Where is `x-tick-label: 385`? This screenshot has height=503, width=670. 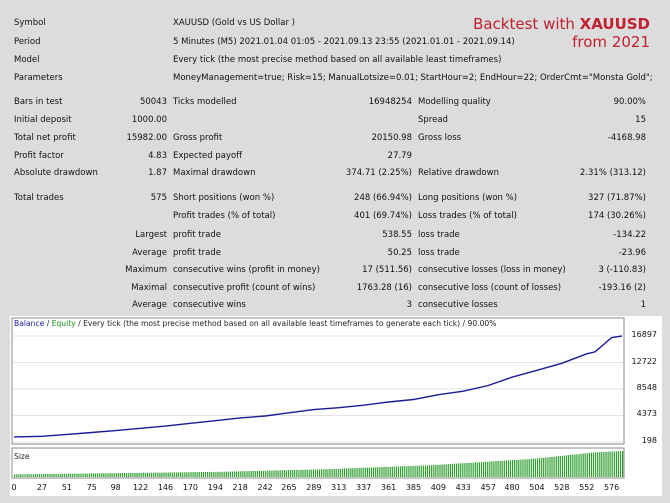
x-tick-label: 385 is located at coordinates (413, 487).